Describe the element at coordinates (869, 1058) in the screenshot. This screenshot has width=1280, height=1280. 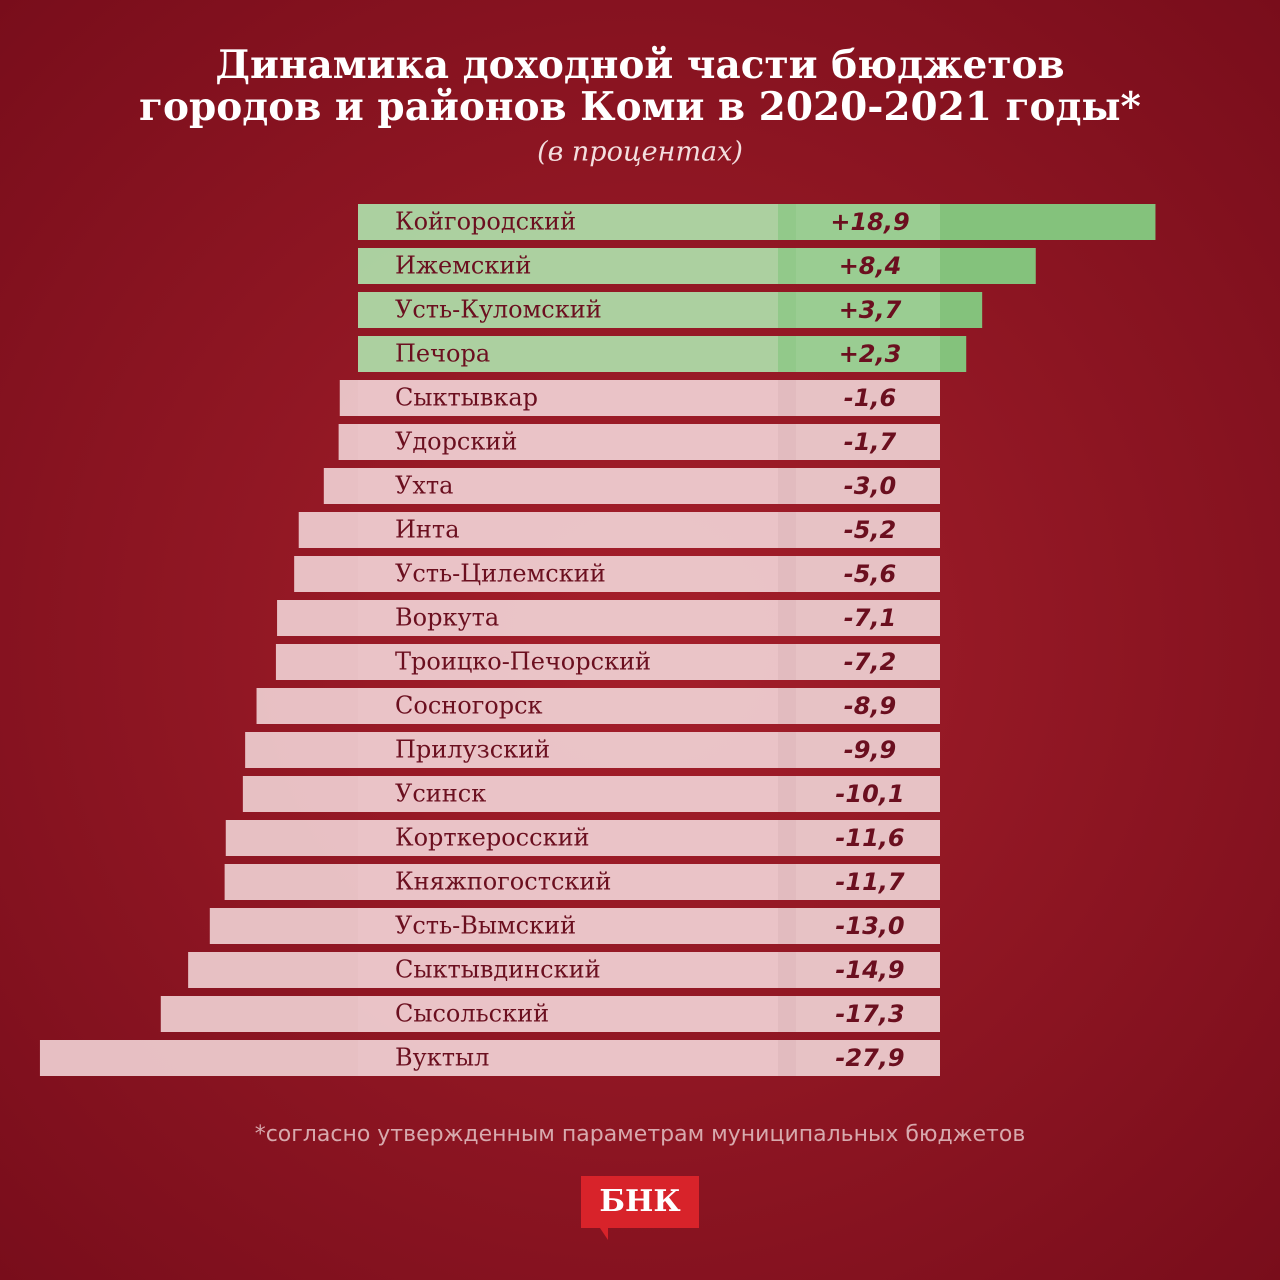
I see `value-label: -27,9` at that location.